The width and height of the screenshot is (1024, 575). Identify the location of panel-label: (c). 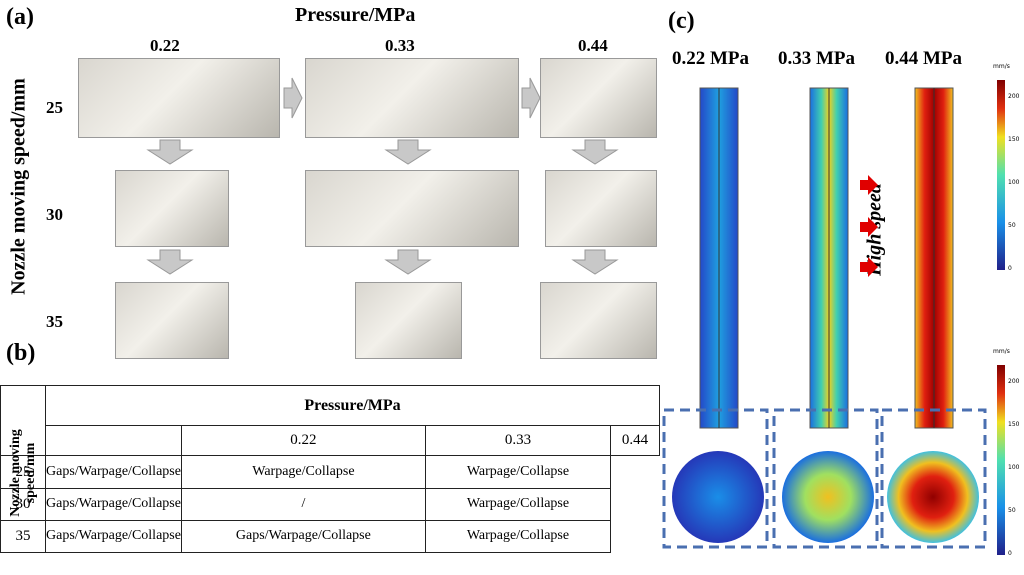
(681, 21).